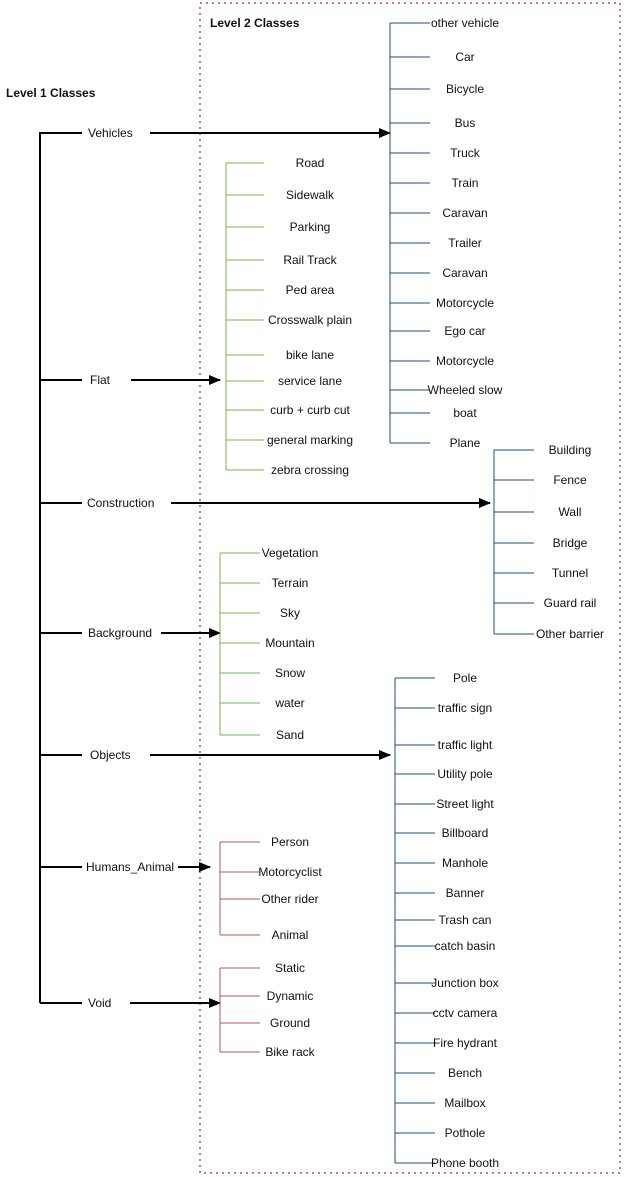 The width and height of the screenshot is (641, 1177). Describe the element at coordinates (289, 899) in the screenshot. I see `level2-label-humans-animal-other-rider: Other rider` at that location.